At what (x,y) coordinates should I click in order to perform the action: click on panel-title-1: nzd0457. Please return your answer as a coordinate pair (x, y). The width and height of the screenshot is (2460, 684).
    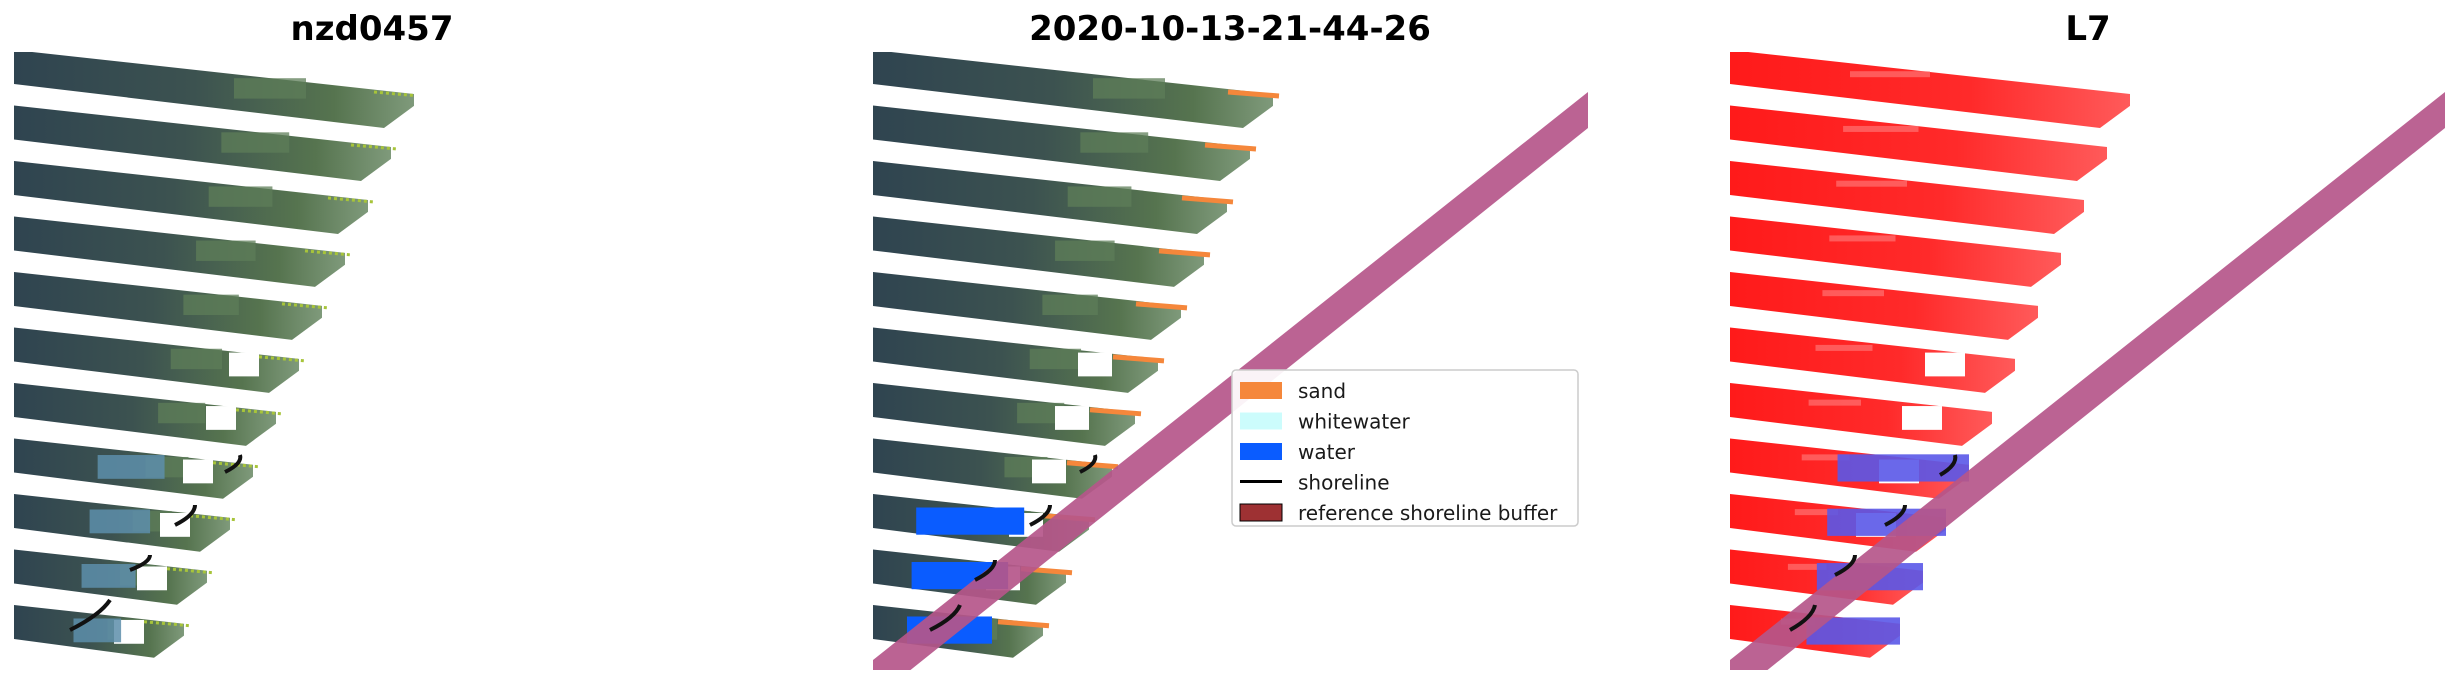
    Looking at the image, I should click on (372, 29).